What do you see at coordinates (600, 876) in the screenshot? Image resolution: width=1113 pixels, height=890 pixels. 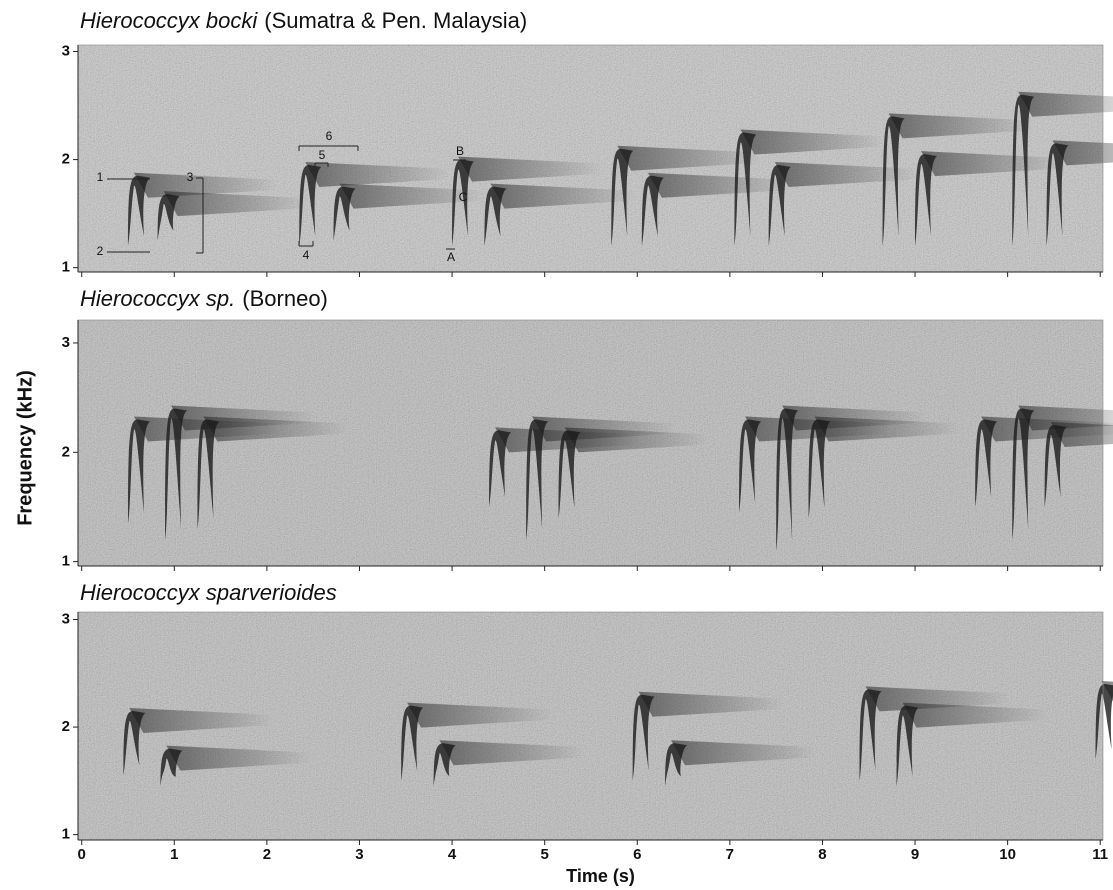 I see `x-axis-label: Time (s)` at bounding box center [600, 876].